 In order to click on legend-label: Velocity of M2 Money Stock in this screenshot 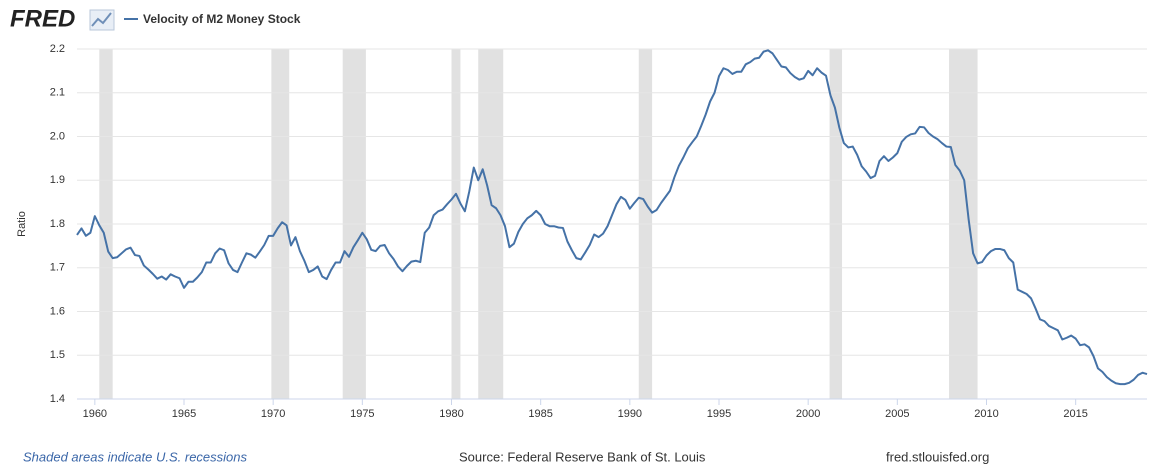, I will do `click(222, 19)`.